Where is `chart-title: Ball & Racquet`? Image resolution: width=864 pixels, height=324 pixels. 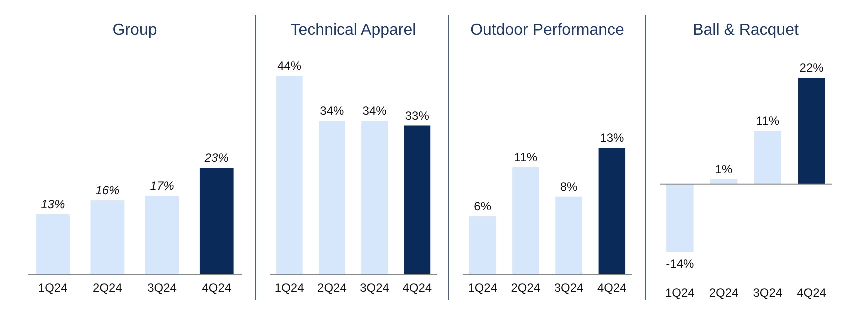 chart-title: Ball & Racquet is located at coordinates (746, 30).